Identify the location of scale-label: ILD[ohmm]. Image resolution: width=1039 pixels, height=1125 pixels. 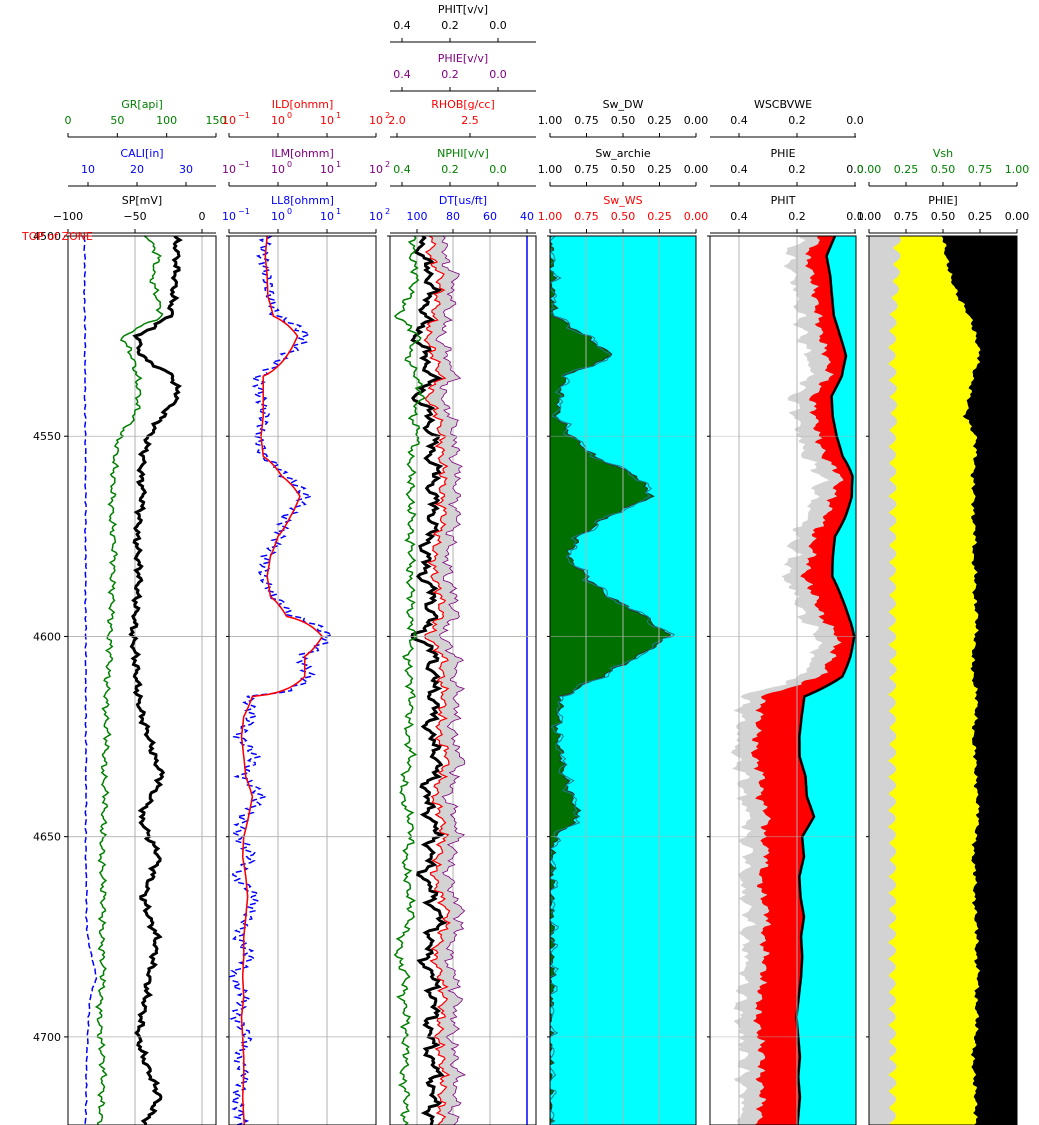
(303, 104).